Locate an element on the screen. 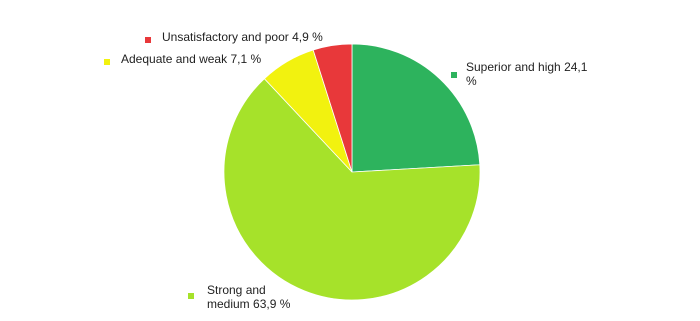  value-label: 4,9 % is located at coordinates (307, 37).